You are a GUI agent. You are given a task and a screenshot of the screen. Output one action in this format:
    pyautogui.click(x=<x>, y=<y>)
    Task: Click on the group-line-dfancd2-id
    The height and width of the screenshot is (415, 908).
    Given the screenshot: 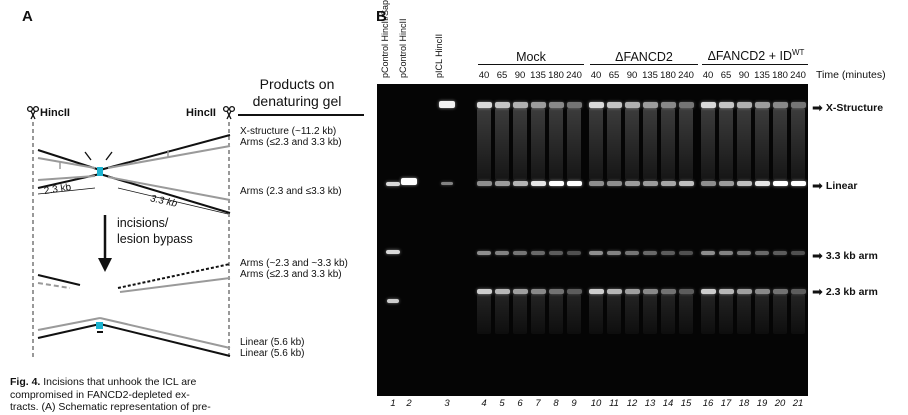 What is the action you would take?
    pyautogui.click(x=755, y=64)
    